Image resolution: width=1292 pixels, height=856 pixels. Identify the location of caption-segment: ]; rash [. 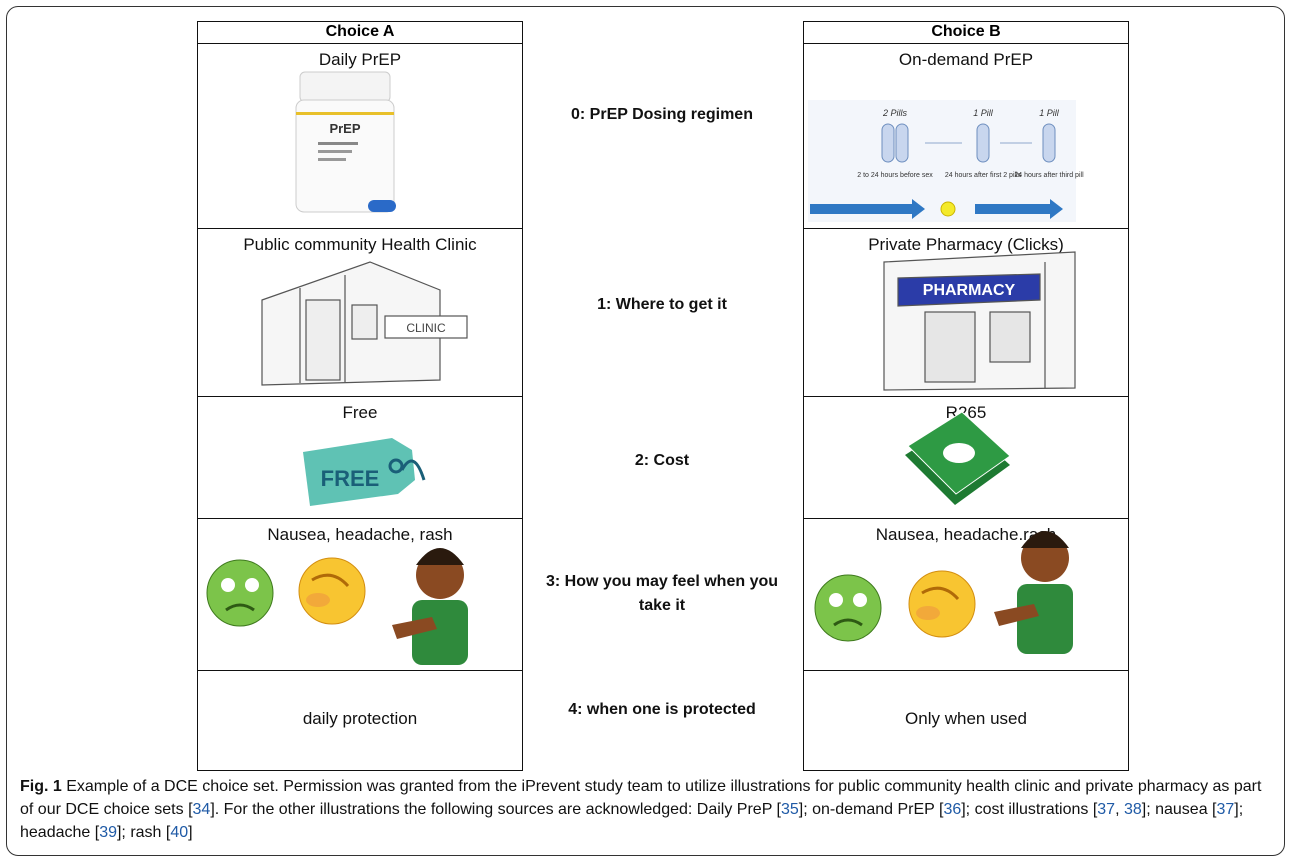
(143, 832).